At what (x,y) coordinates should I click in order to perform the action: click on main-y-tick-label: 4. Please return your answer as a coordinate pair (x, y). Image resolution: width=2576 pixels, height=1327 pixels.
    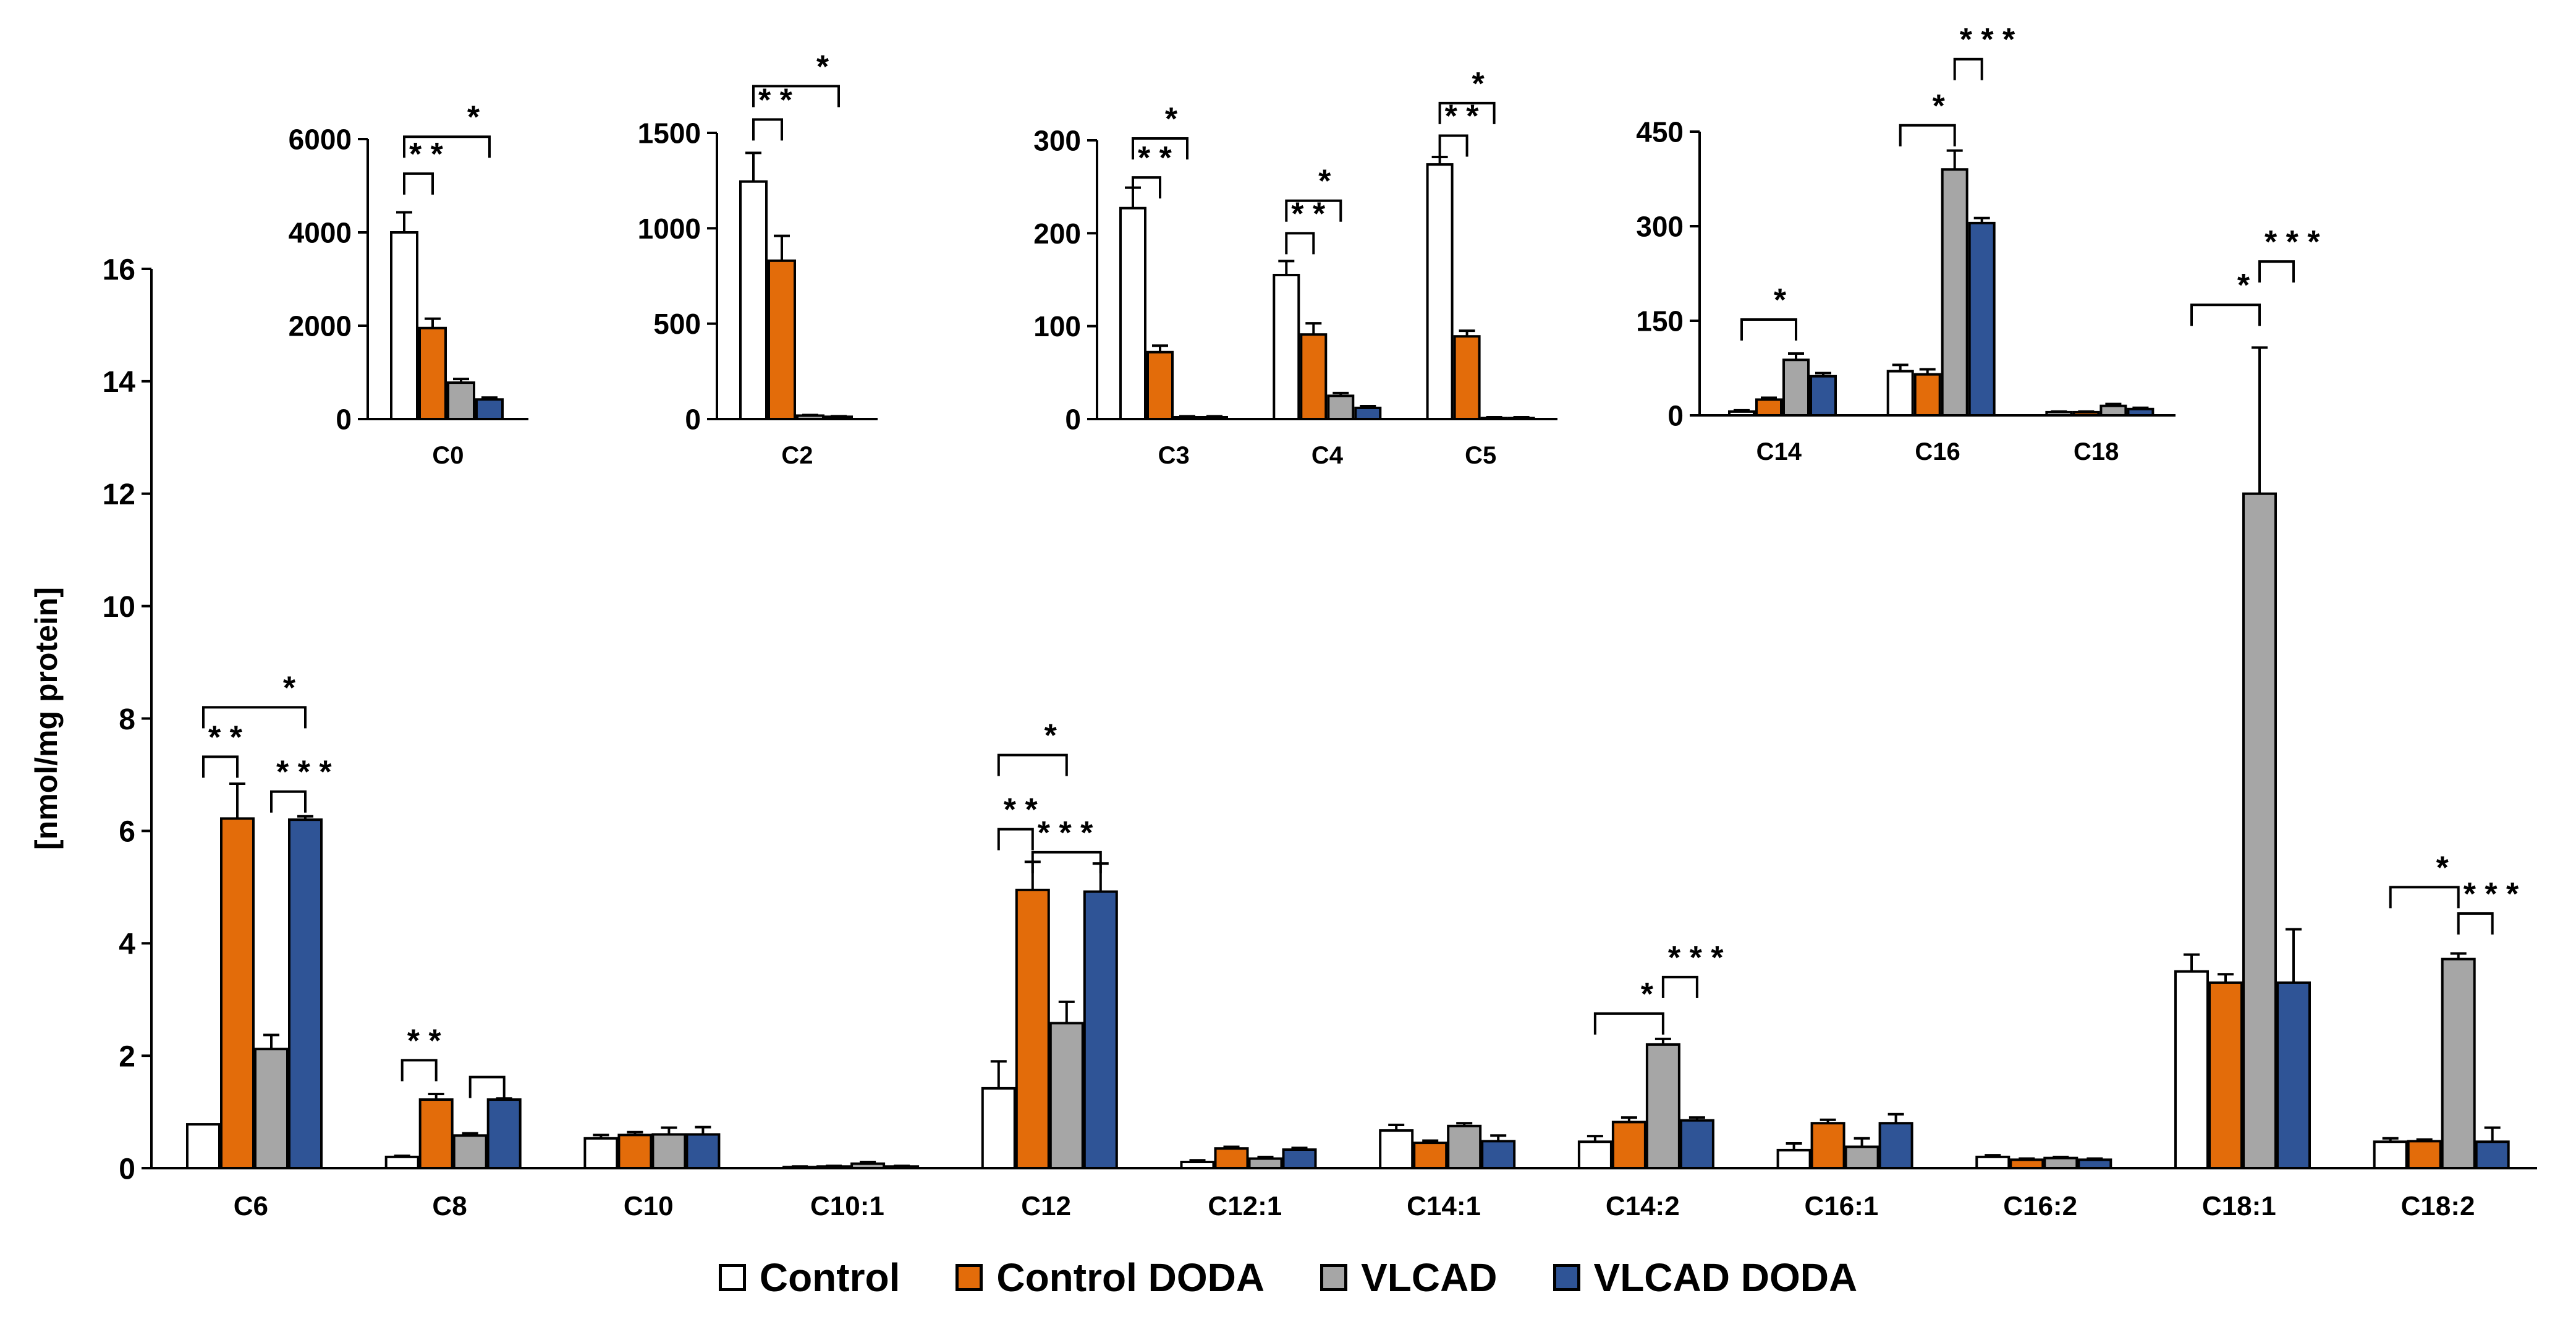
    Looking at the image, I should click on (127, 944).